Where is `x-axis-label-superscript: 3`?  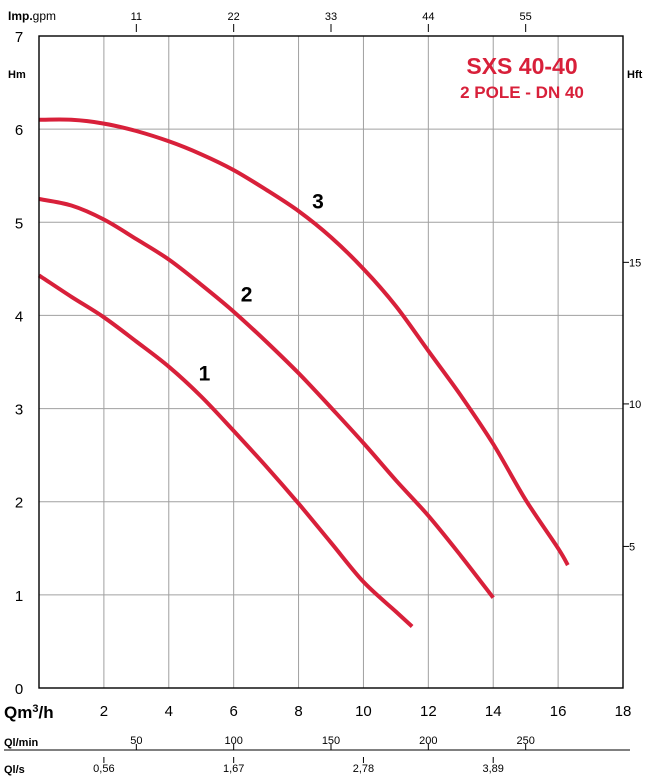 x-axis-label-superscript: 3 is located at coordinates (35, 709).